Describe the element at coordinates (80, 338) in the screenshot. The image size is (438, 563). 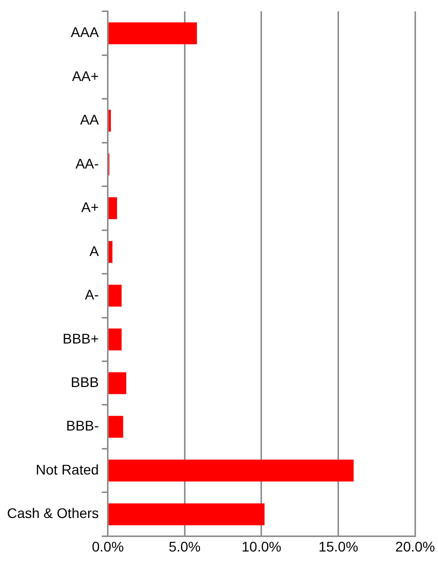
I see `y-tick-label: BBB+` at that location.